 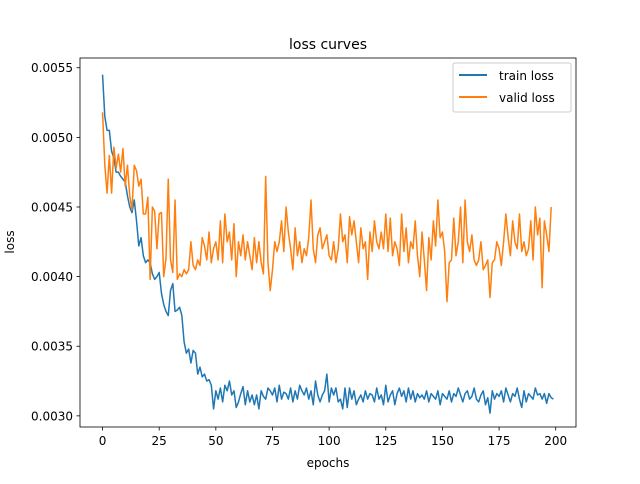 I want to click on x-tick-label: 175, so click(x=499, y=441).